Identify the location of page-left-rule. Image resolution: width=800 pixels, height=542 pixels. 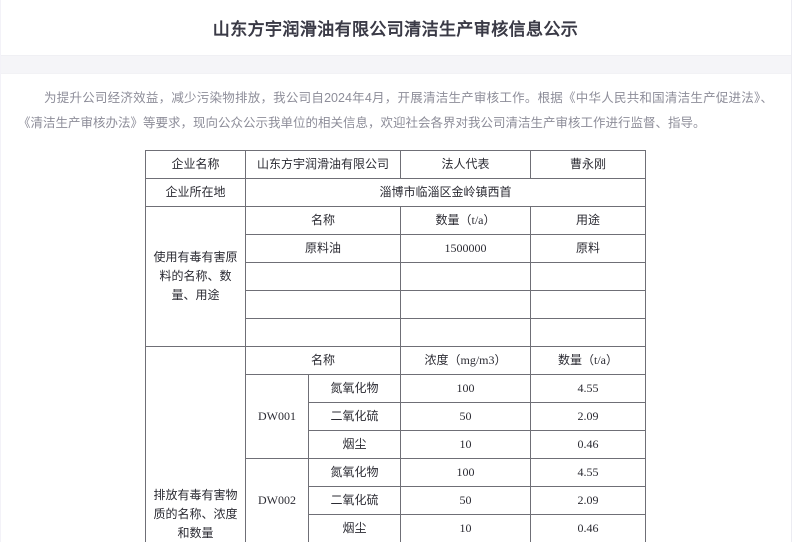
(0, 271).